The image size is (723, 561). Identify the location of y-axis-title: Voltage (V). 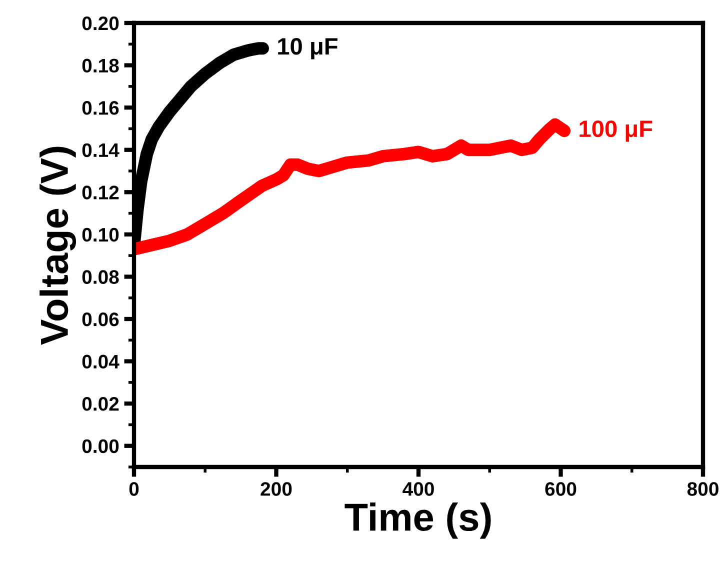
(58, 245).